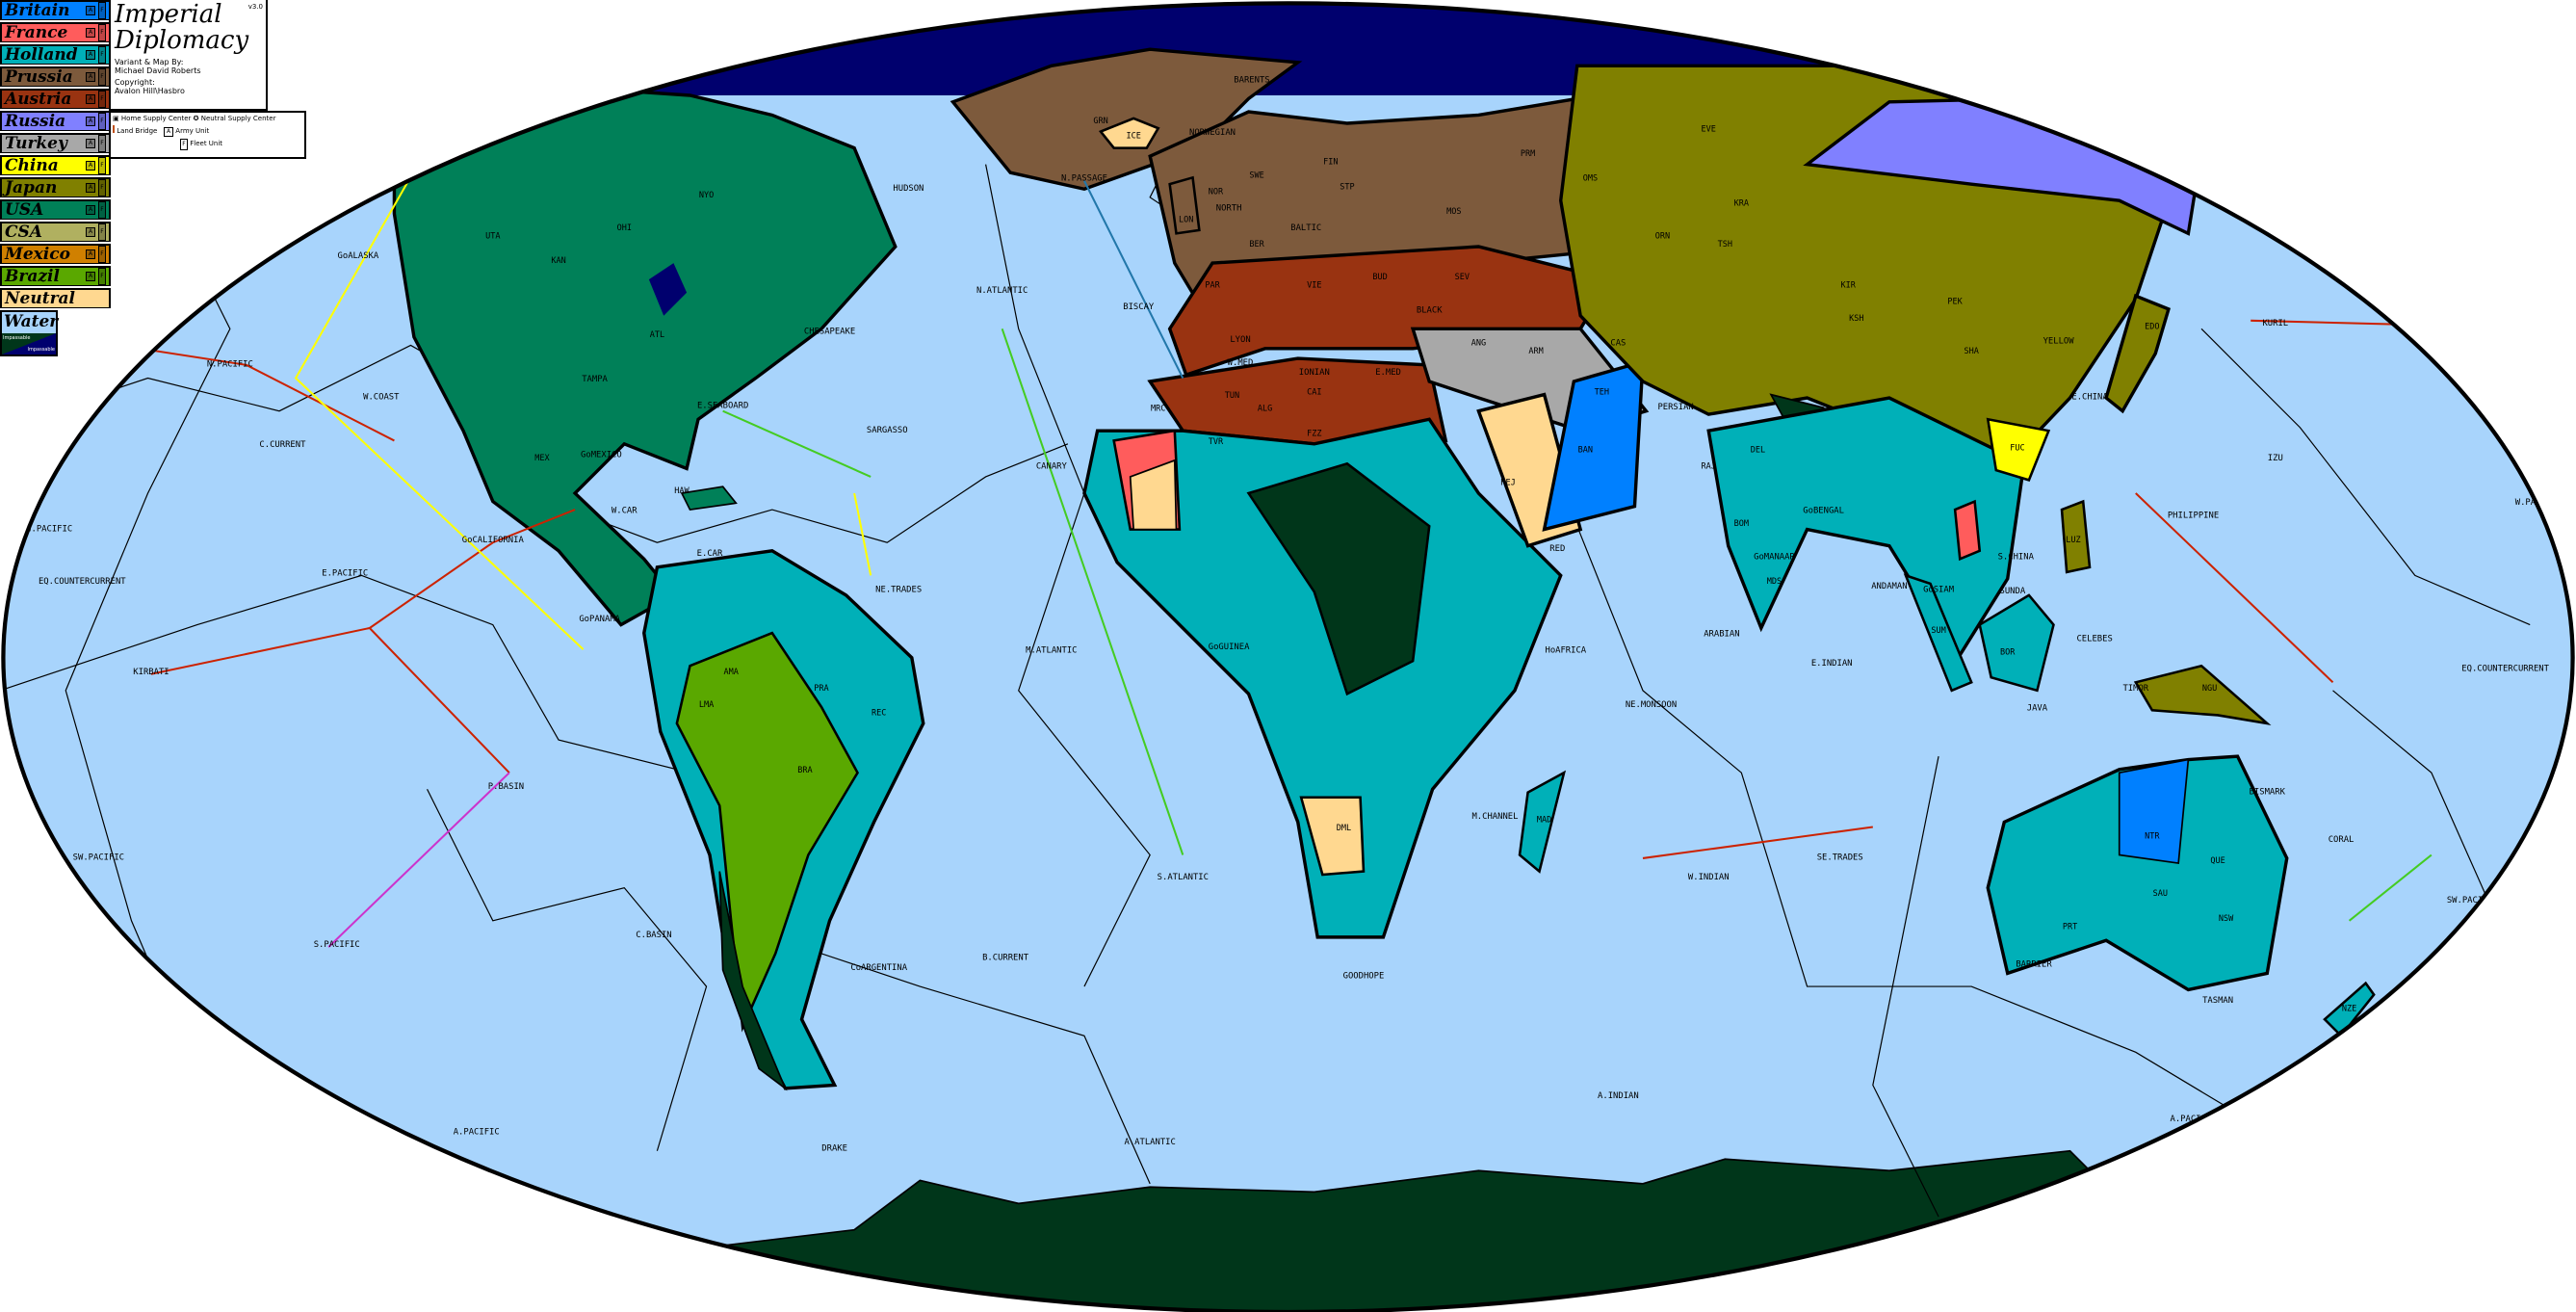  I want to click on province-label: PRA, so click(821, 689).